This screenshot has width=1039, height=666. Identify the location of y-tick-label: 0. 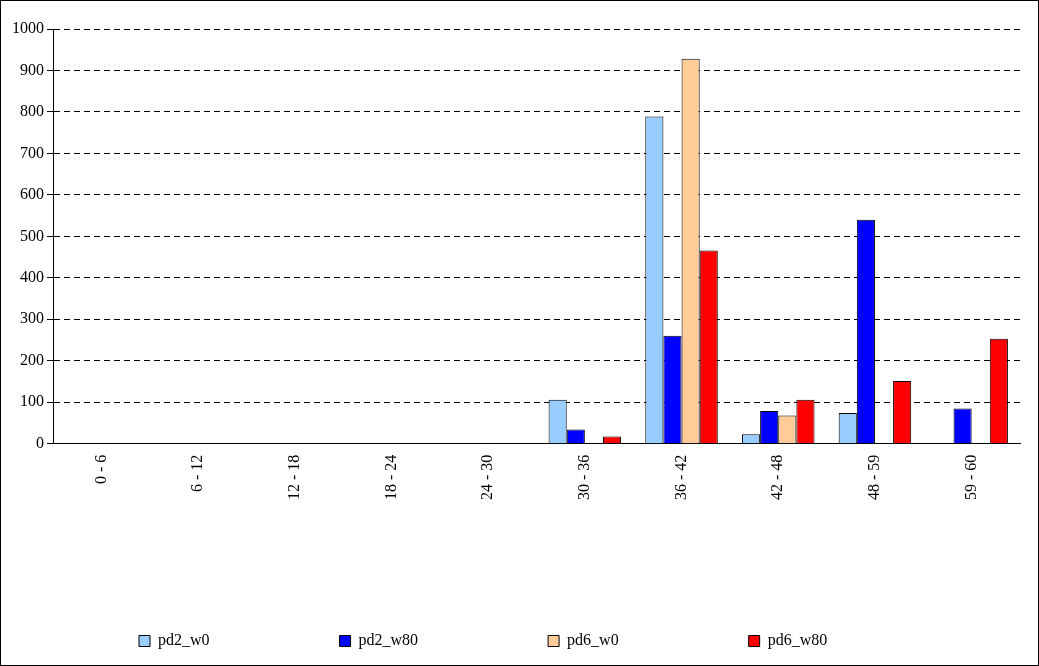
(40, 442).